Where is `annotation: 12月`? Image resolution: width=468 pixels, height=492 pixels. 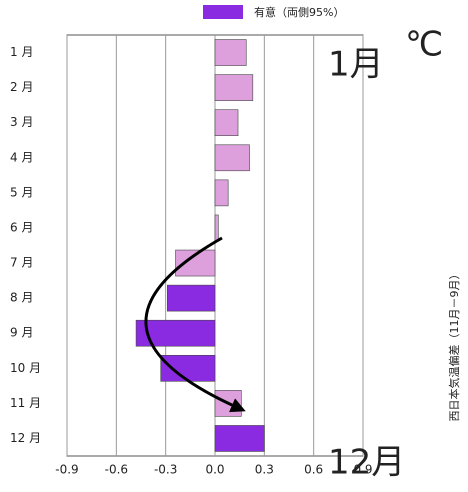
annotation: 12月 is located at coordinates (366, 463).